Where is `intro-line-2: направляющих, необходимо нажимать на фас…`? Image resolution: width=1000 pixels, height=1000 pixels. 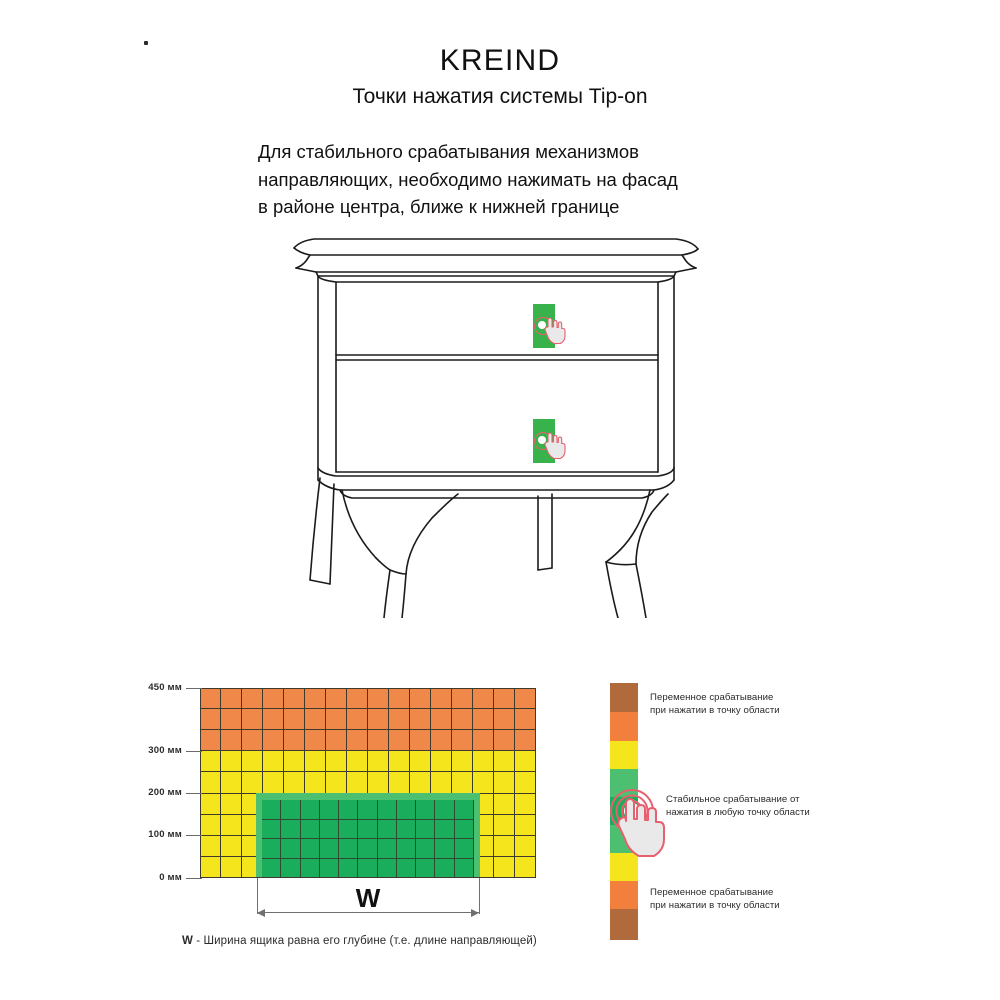
intro-line-2: направляющих, необходимо нажимать на фас… is located at coordinates (468, 179).